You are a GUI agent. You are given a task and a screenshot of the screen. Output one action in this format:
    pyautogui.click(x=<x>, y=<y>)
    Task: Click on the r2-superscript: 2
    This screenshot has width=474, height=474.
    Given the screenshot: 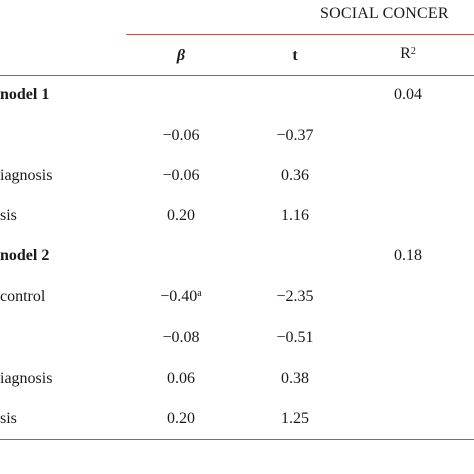 What is the action you would take?
    pyautogui.click(x=413, y=51)
    